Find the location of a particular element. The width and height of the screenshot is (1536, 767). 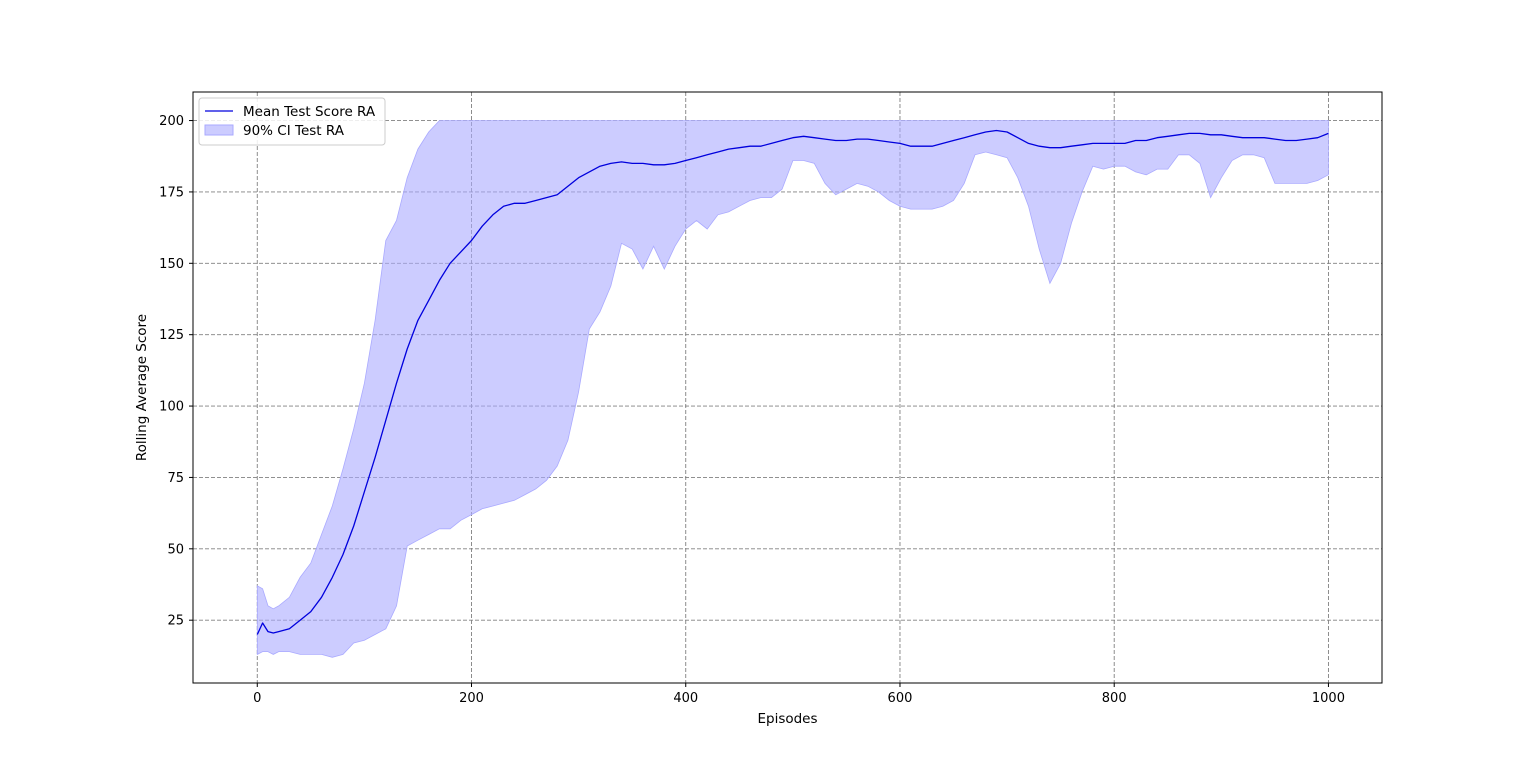

y-axis-title: Rolling Average Score is located at coordinates (142, 387).